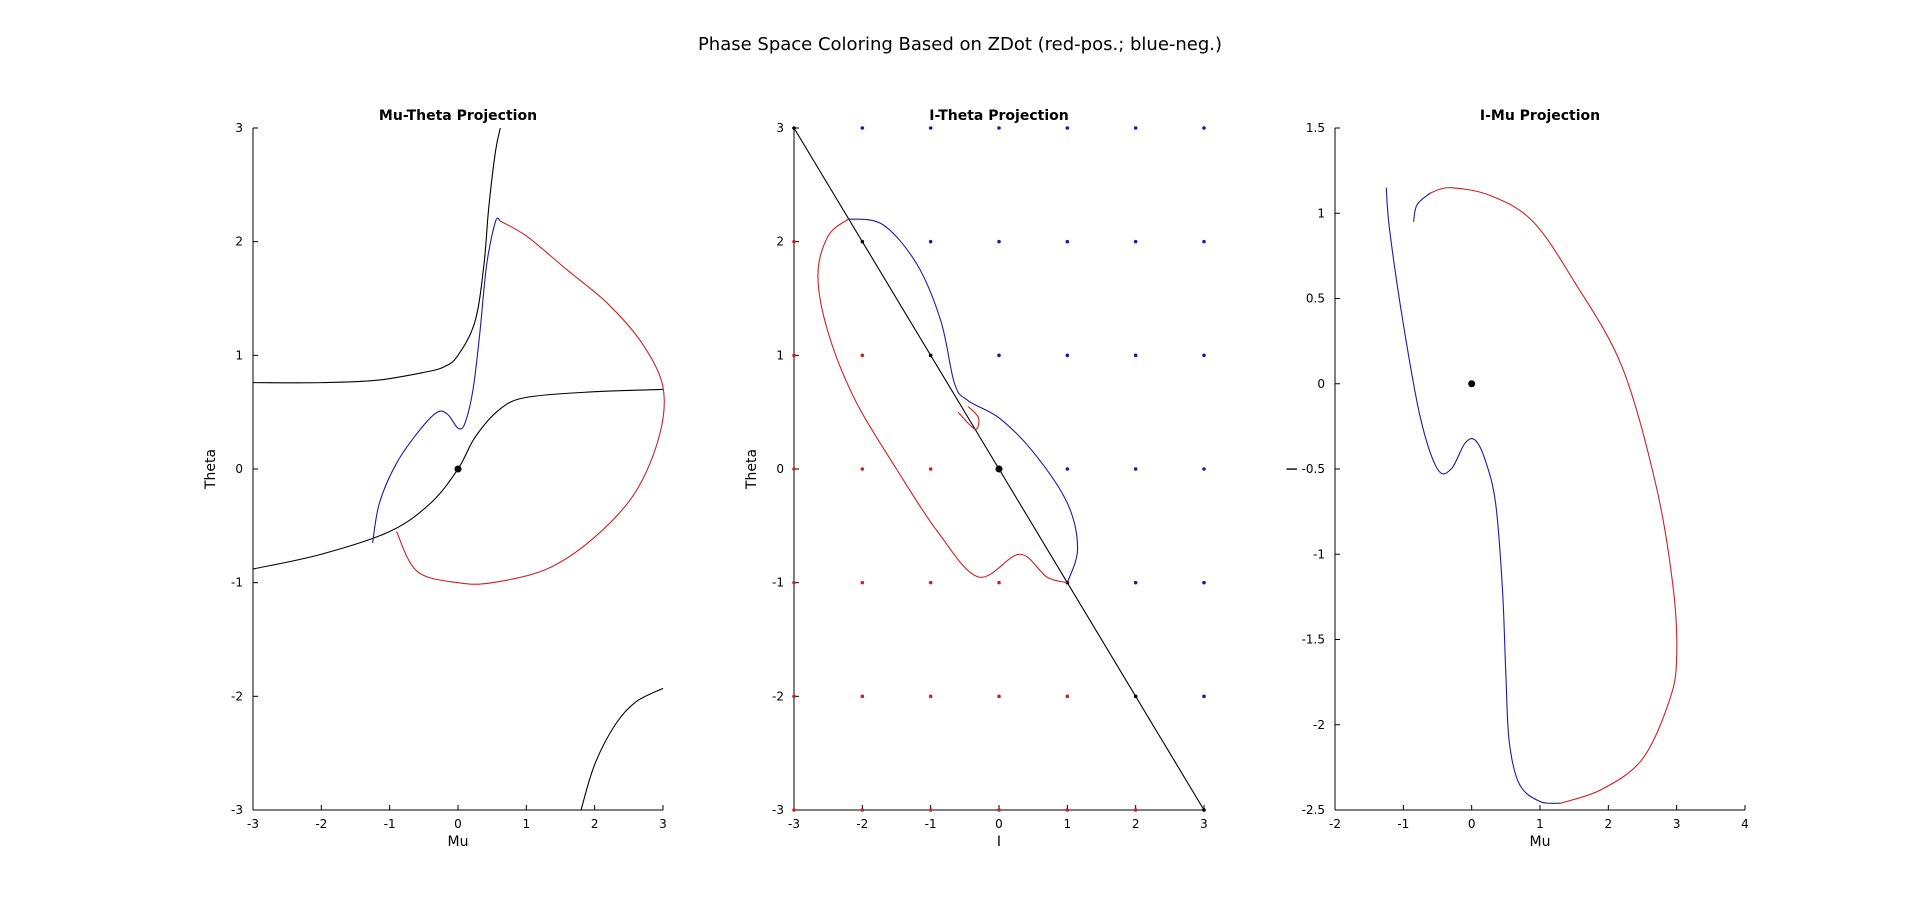  What do you see at coordinates (1315, 128) in the screenshot?
I see `y-tick-label: 1.5` at bounding box center [1315, 128].